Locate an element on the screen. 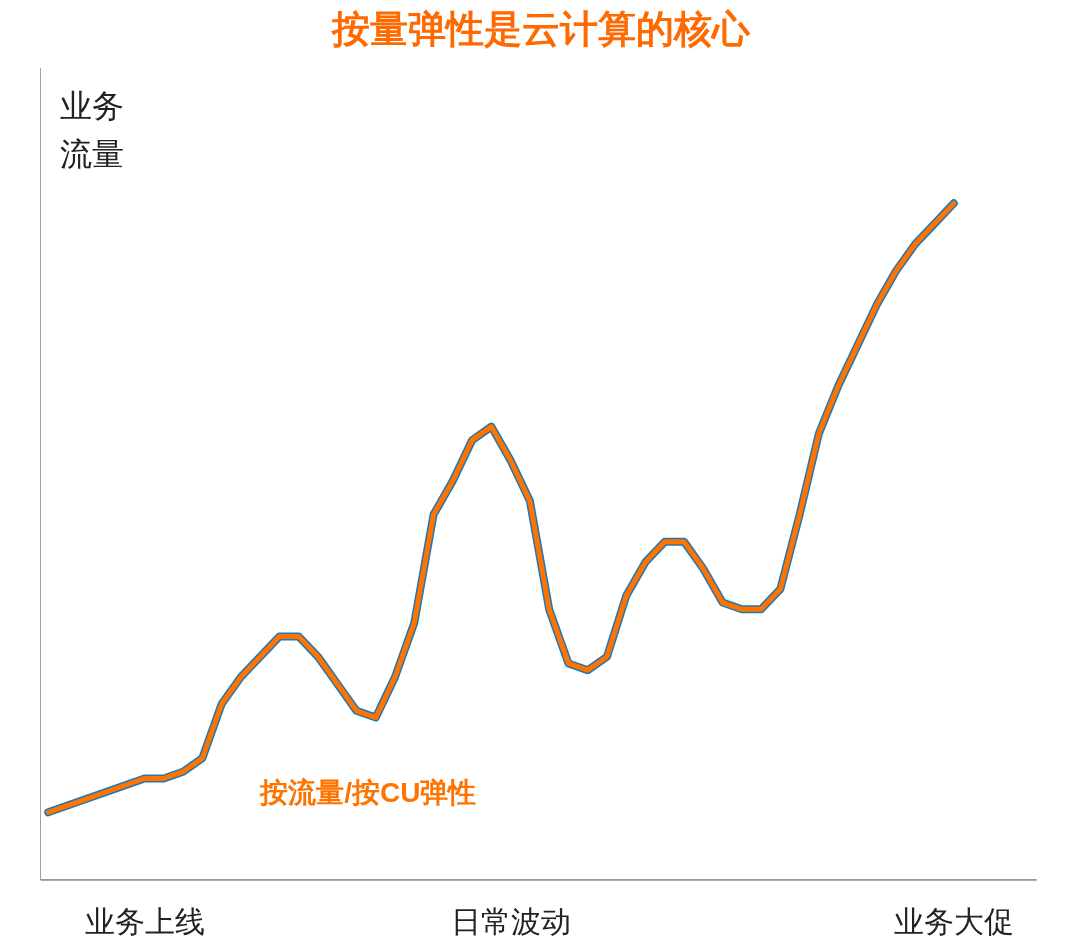 This screenshot has width=1080, height=952. x-tick-label: 业务大促 is located at coordinates (953, 921).